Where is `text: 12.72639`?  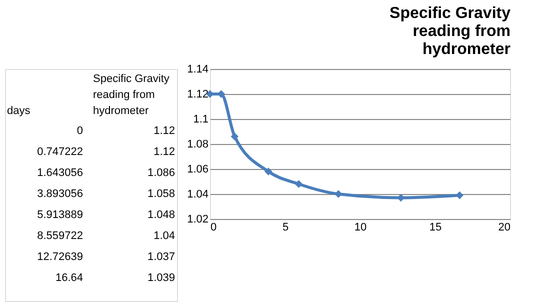
text: 12.72639 is located at coordinates (60, 257).